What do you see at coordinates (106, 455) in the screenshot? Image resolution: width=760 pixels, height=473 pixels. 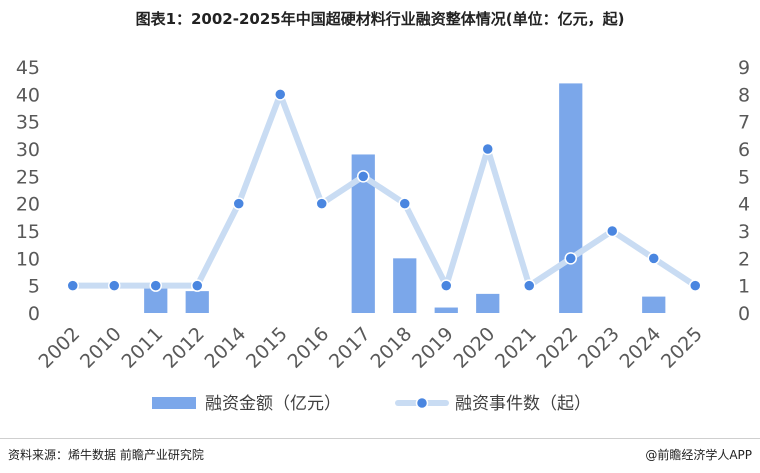 I see `source-note: 资料来源：烯牛数据 前瞻产业研究院` at bounding box center [106, 455].